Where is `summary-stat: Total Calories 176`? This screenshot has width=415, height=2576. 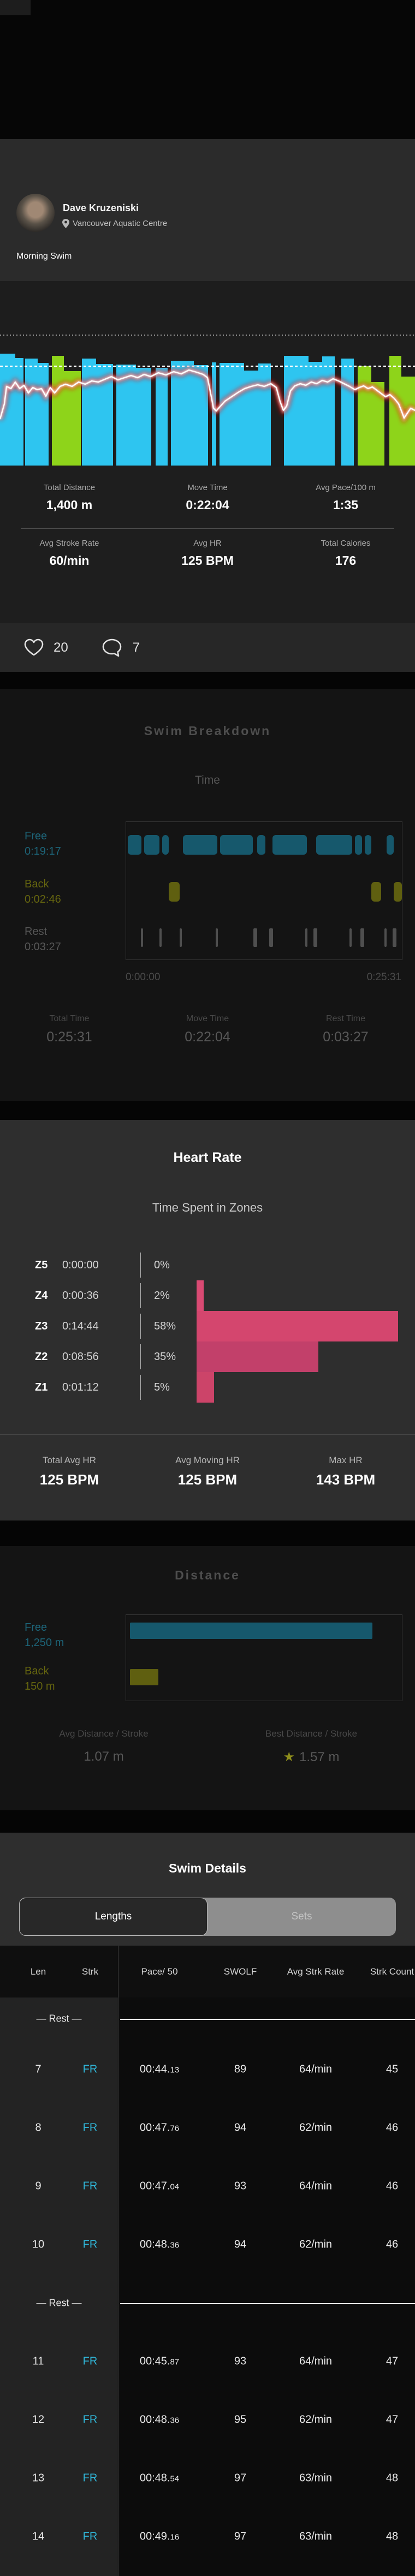
summary-stat: Total Calories 176 is located at coordinates (345, 553).